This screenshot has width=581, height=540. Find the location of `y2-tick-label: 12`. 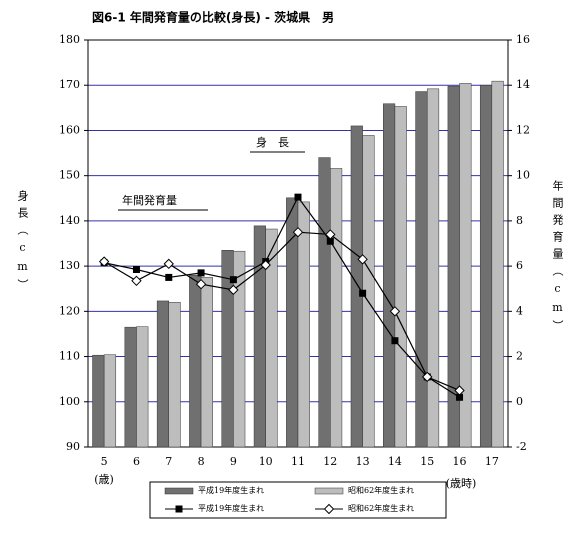

y2-tick-label: 12 is located at coordinates (523, 129).